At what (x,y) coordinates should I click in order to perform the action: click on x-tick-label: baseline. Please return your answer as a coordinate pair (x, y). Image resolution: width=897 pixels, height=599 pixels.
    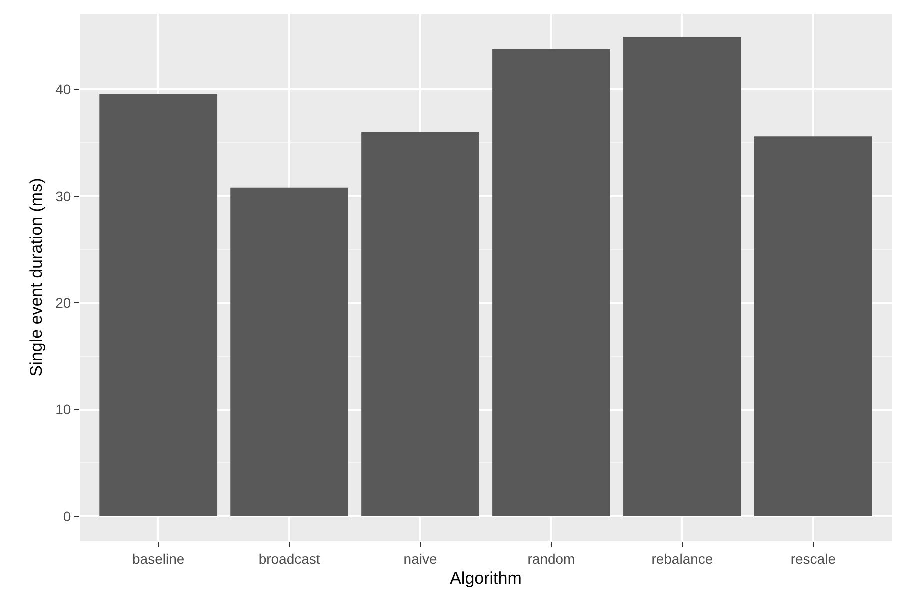
    Looking at the image, I should click on (158, 558).